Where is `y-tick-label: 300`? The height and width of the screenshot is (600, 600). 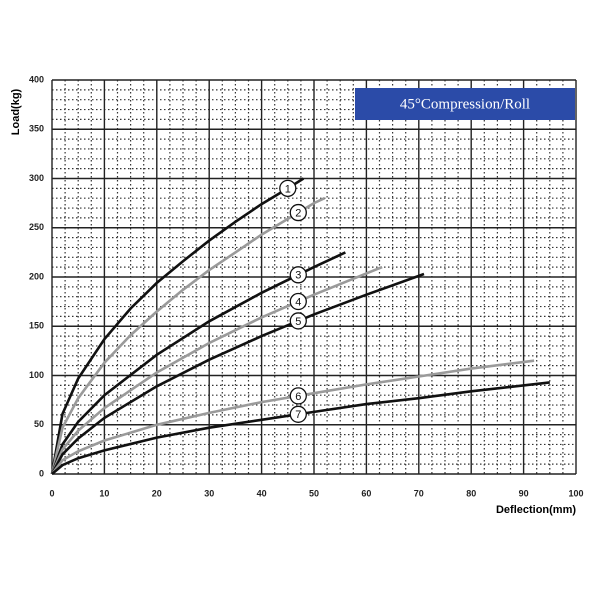
y-tick-label: 300 is located at coordinates (36, 178).